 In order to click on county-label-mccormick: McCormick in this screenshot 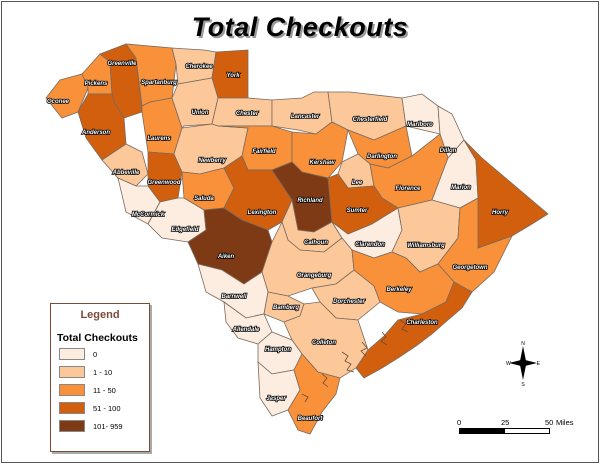, I will do `click(148, 215)`.